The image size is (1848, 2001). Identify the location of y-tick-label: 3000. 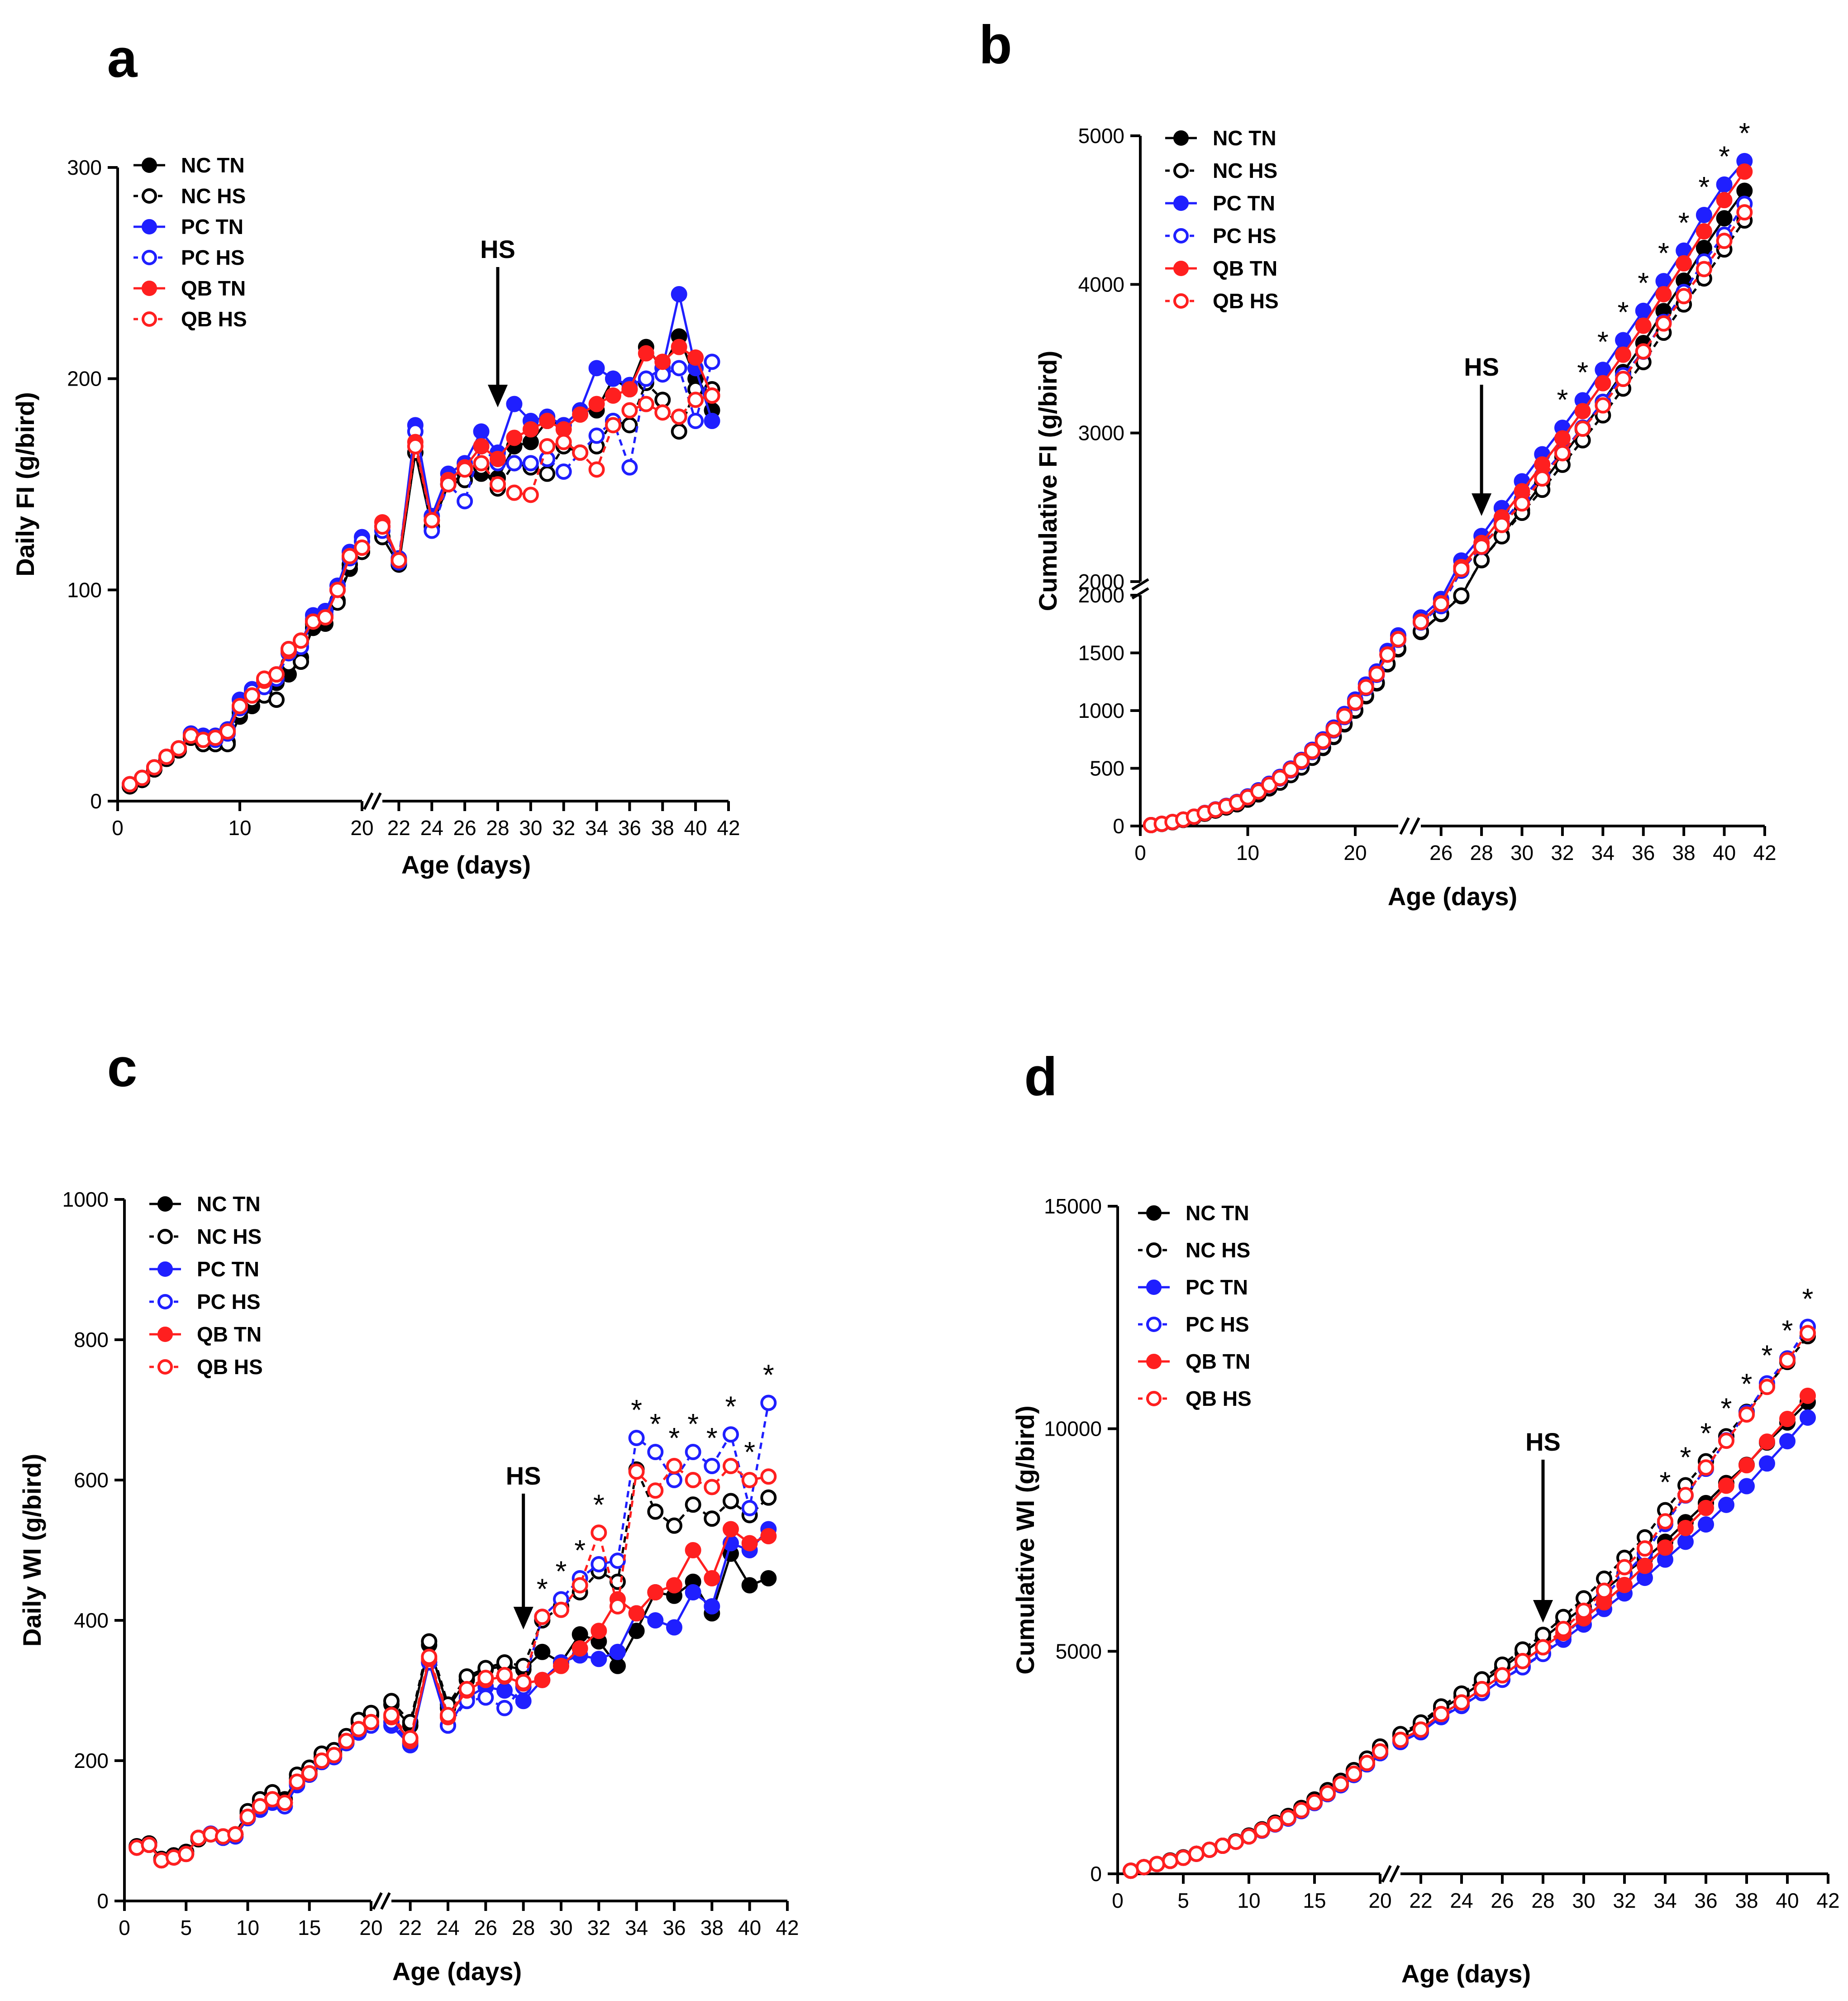
(1101, 433).